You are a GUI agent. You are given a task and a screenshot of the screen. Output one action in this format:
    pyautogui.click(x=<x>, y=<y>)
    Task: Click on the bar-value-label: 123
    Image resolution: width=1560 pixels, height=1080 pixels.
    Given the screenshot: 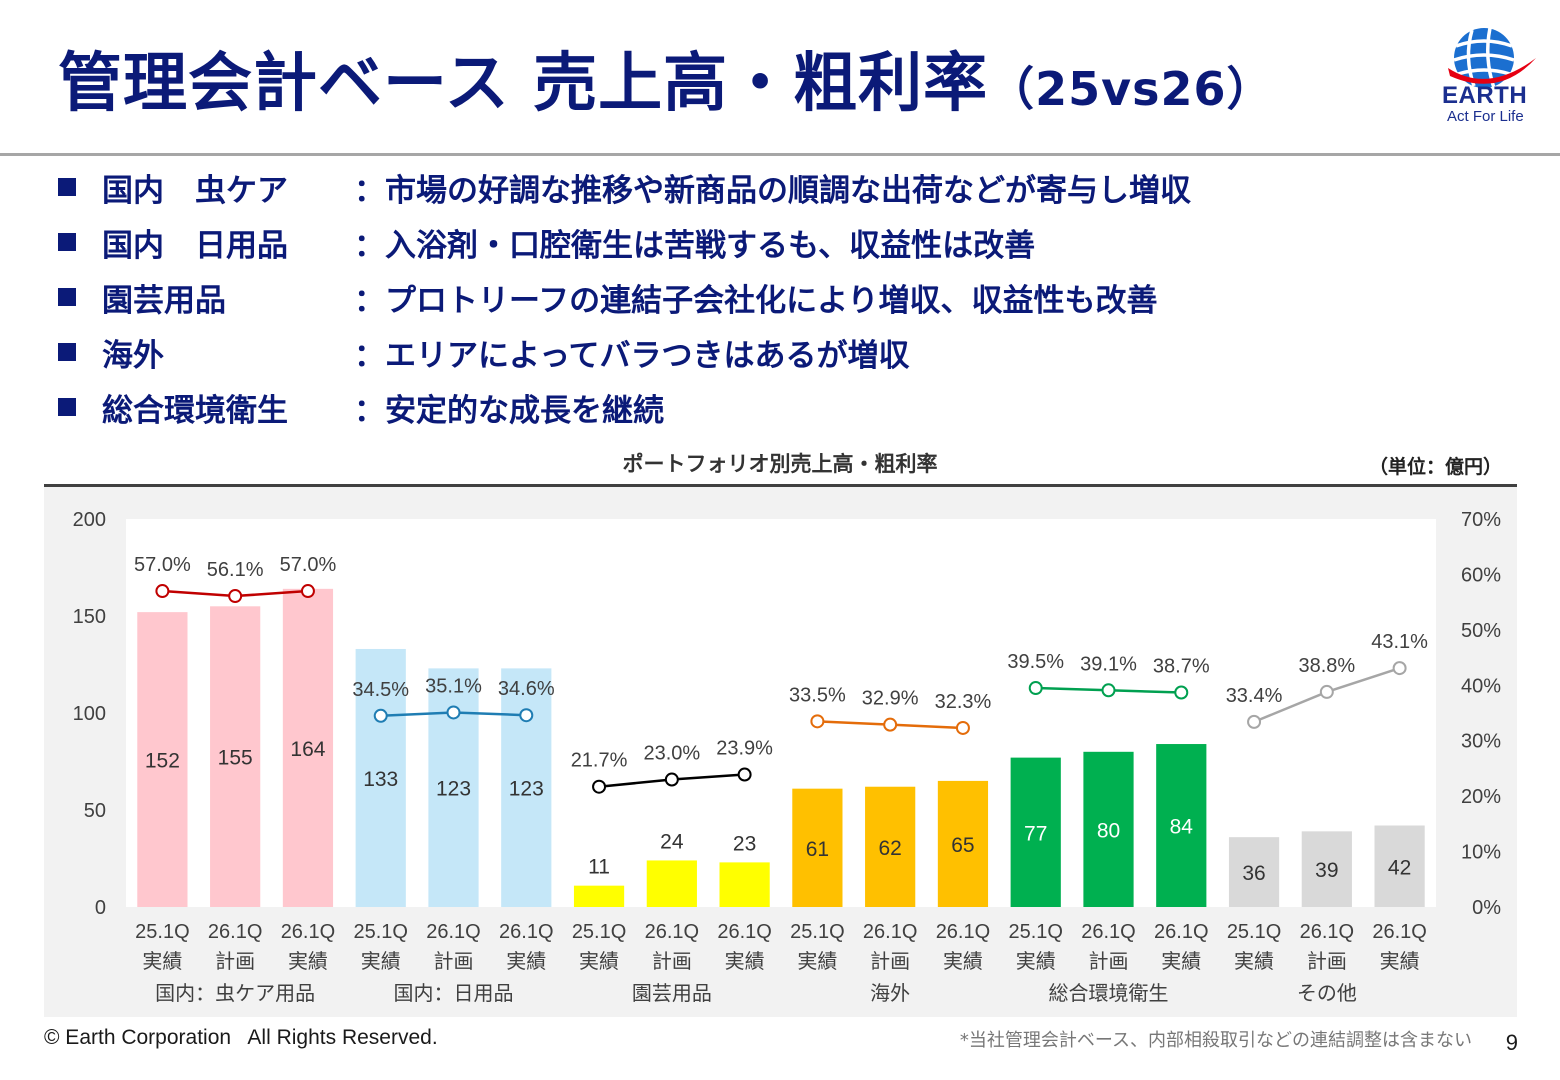 What is the action you would take?
    pyautogui.click(x=526, y=789)
    